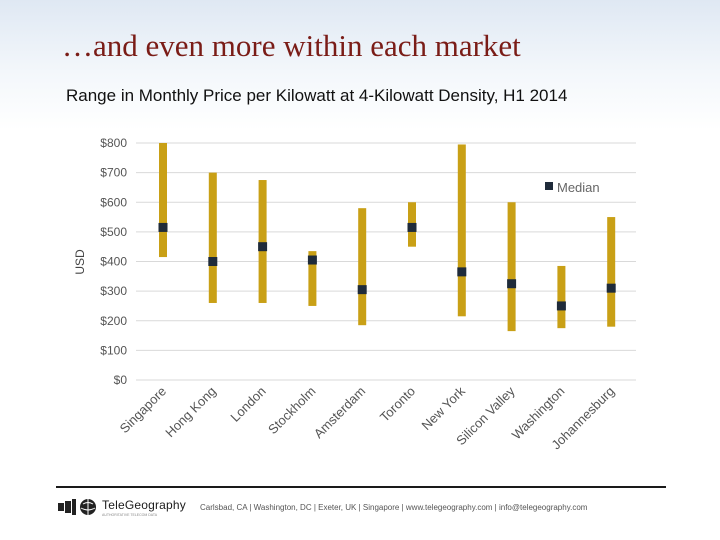 The image size is (720, 540). What do you see at coordinates (190, 412) in the screenshot?
I see `x-tick-label: Hong Kong` at bounding box center [190, 412].